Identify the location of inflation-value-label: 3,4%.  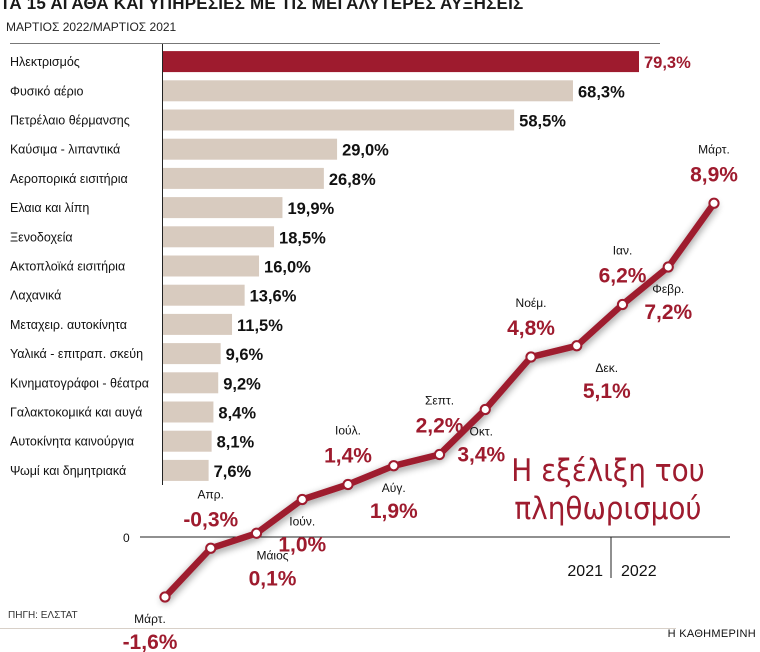
(481, 455).